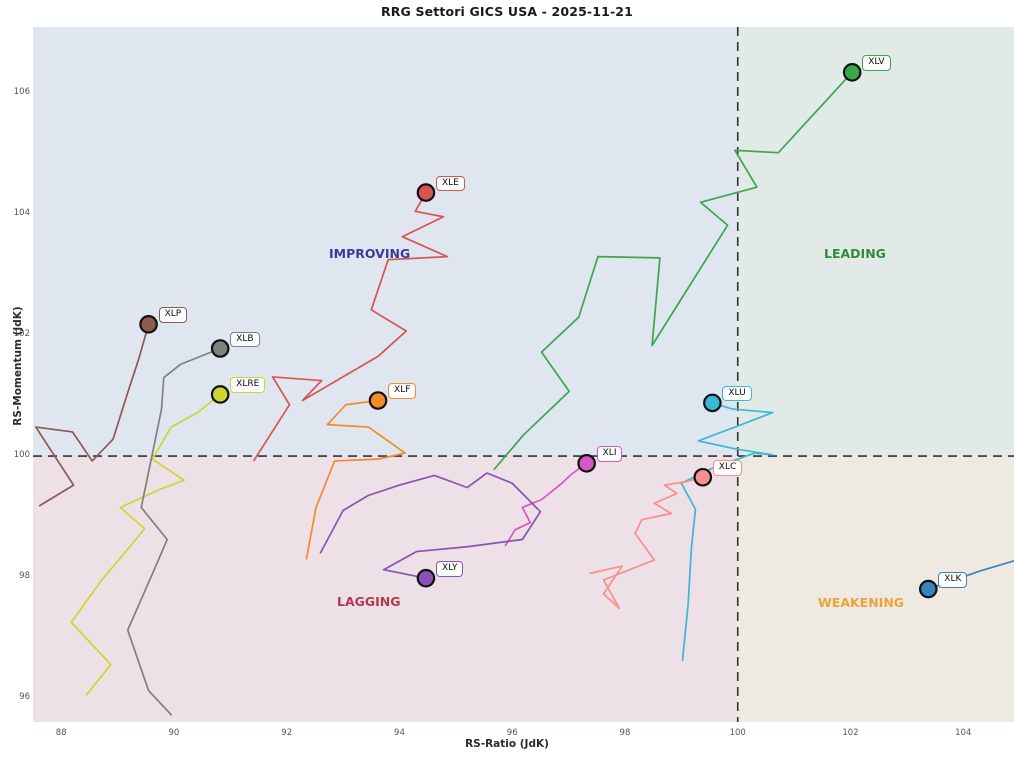 This screenshot has height=758, width=1014. I want to click on ticker-label-xle: XLE, so click(450, 183).